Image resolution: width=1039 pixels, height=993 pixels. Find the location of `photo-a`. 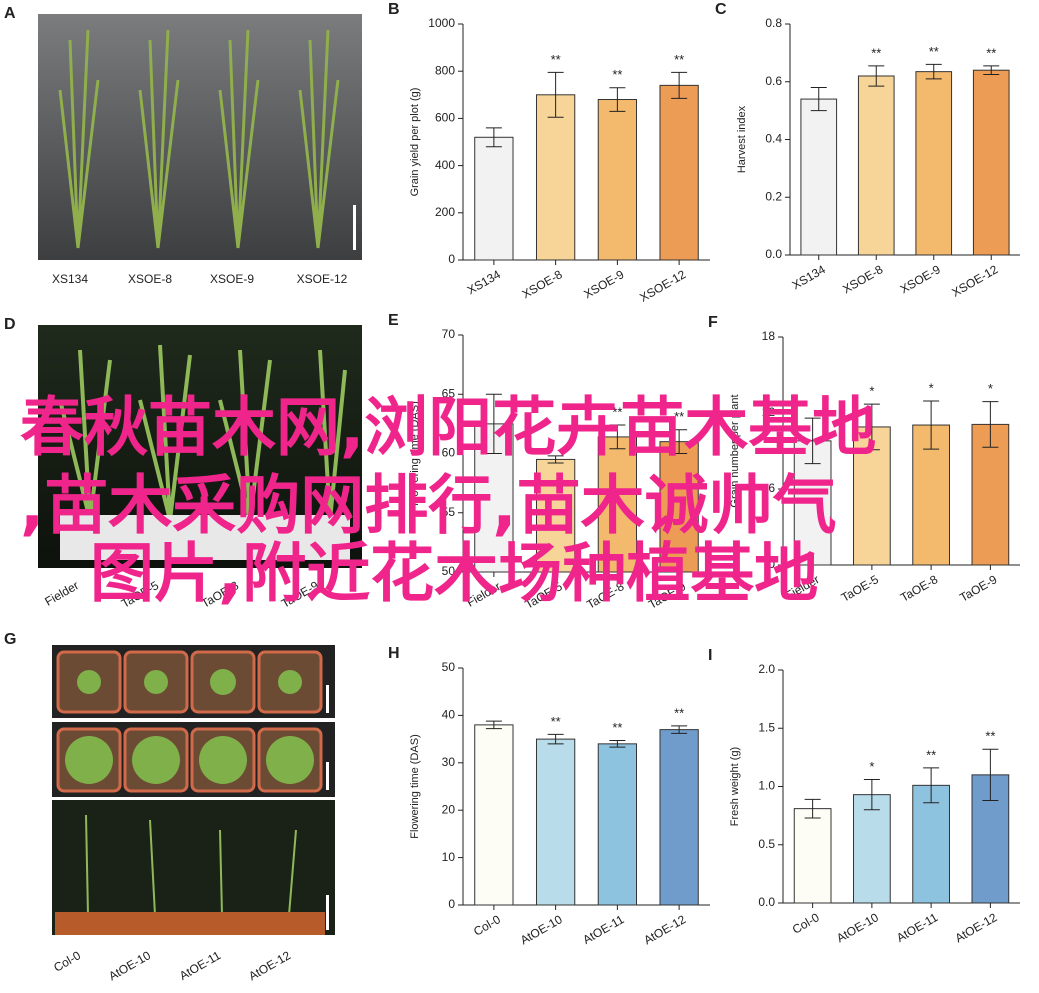

photo-a is located at coordinates (200, 137).